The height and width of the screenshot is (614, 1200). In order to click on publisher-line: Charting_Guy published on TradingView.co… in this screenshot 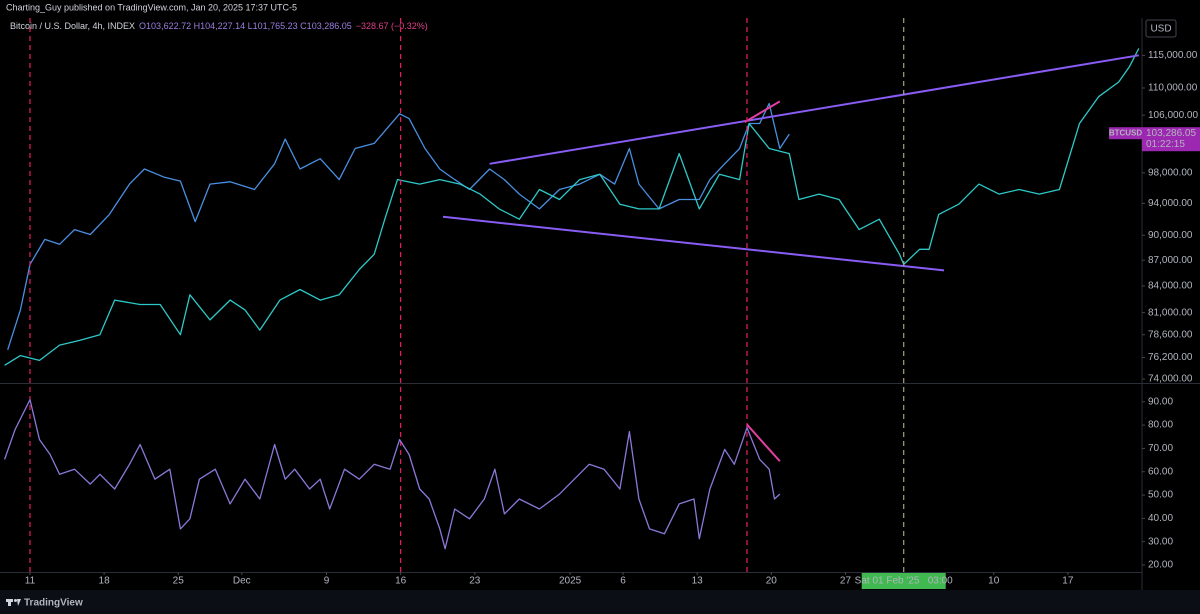, I will do `click(151, 7)`.